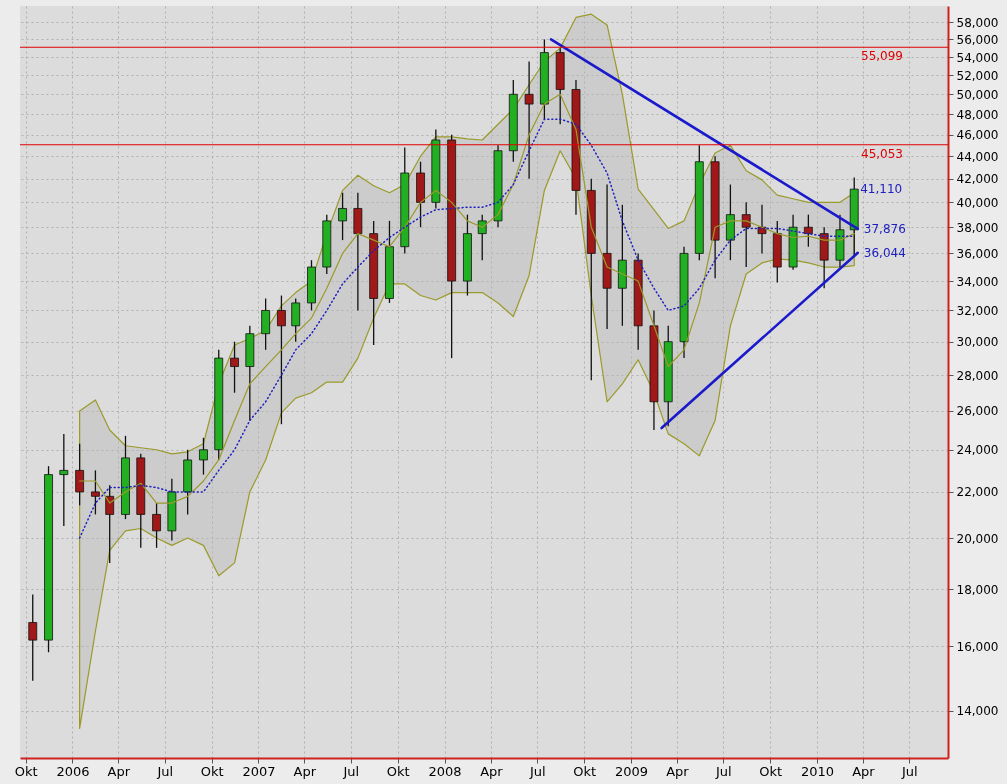  What do you see at coordinates (977, 135) in the screenshot?
I see `y-tick-label: 46,000` at bounding box center [977, 135].